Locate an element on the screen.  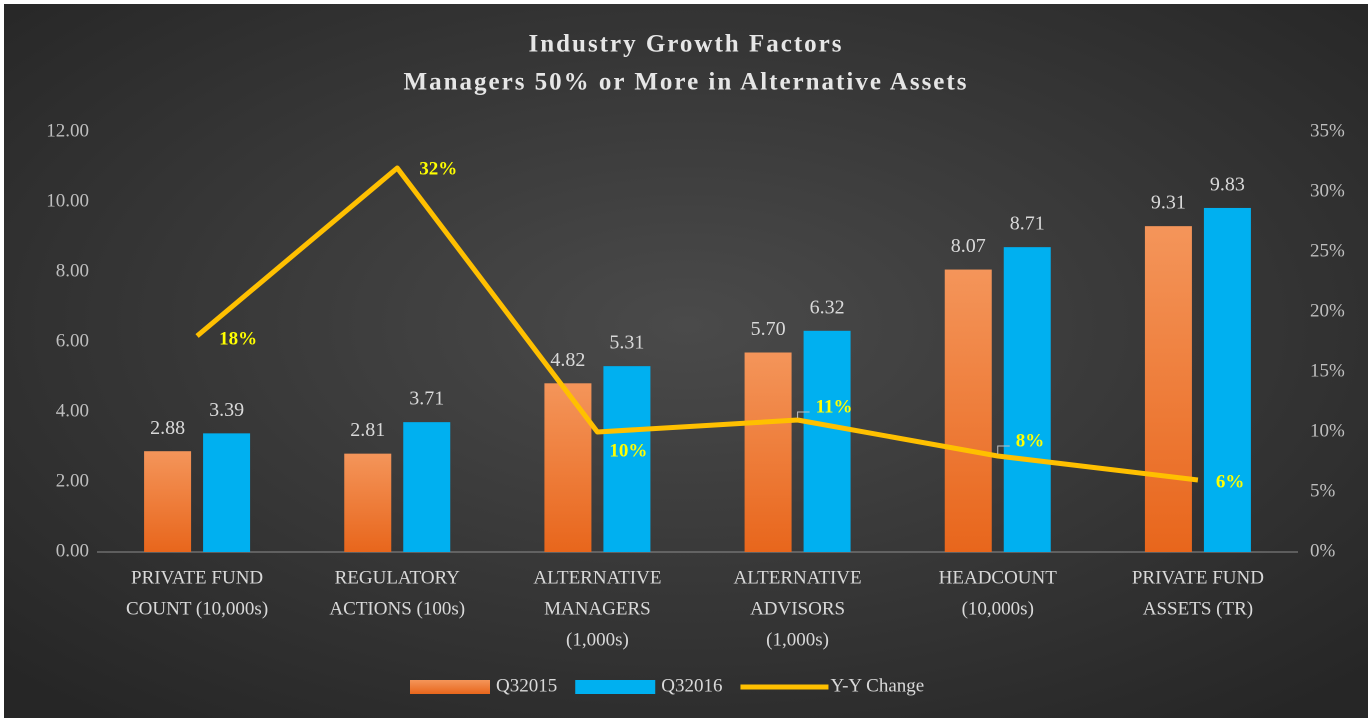
line-value-label: 32% is located at coordinates (438, 168).